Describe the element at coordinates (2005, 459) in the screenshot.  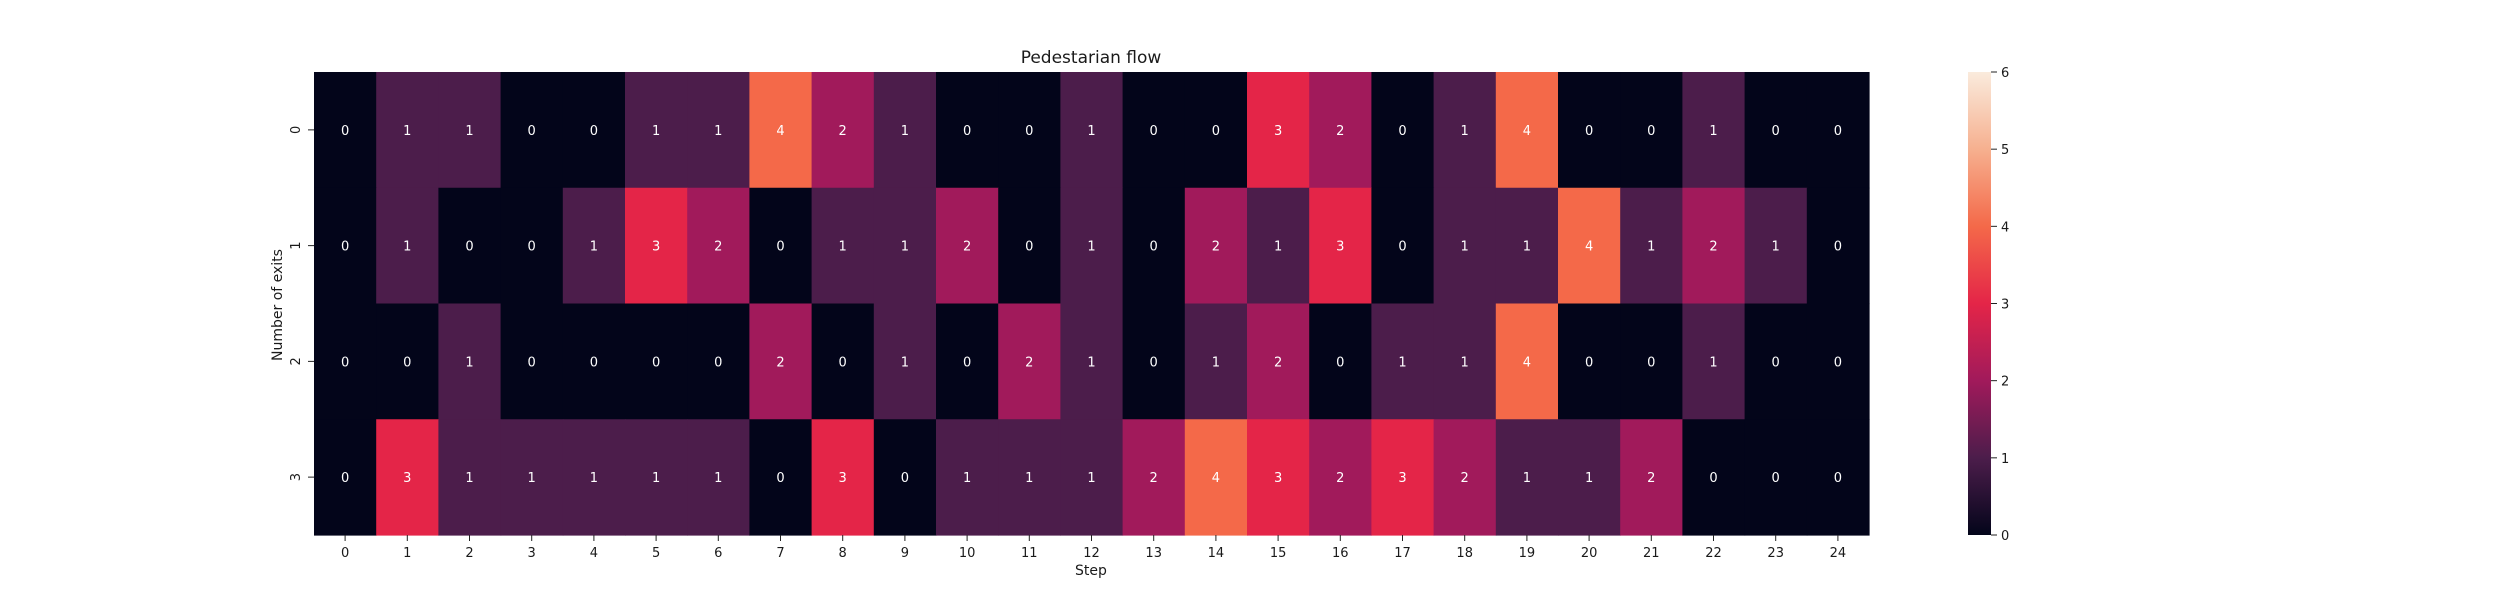
I see `colorbar-tick-label: 1` at that location.